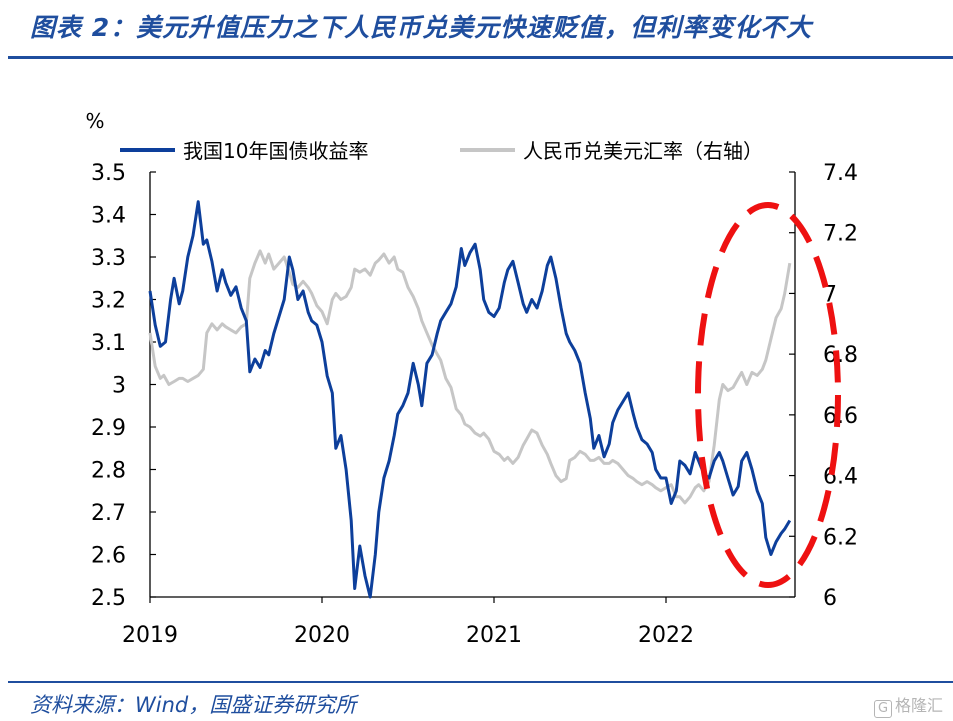 The width and height of the screenshot is (953, 721). I want to click on x-tick-label-0: 2019, so click(150, 635).